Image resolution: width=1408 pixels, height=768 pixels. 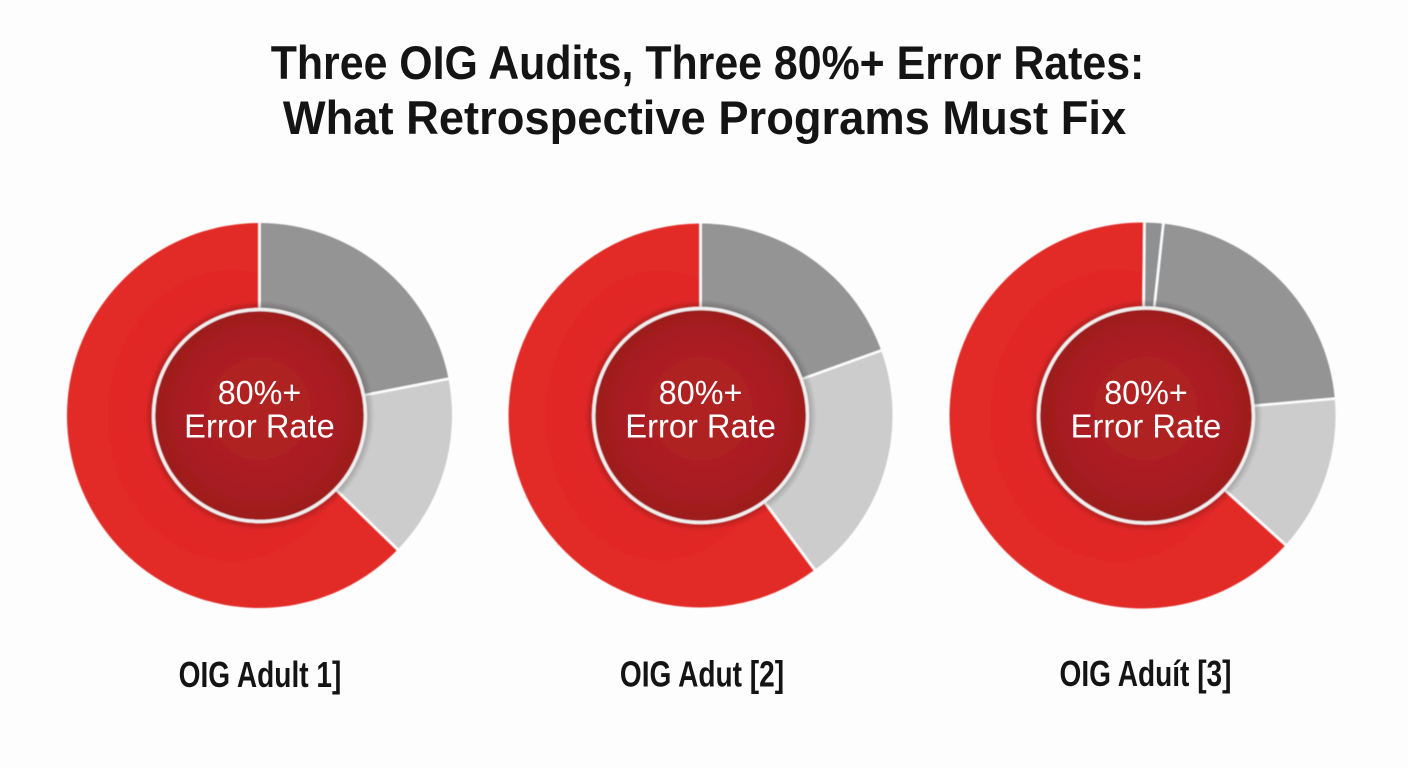 I want to click on svg-text:What Retrospective Programs Mu: What Retrospective Programs Must Fix, so click(x=705, y=117).